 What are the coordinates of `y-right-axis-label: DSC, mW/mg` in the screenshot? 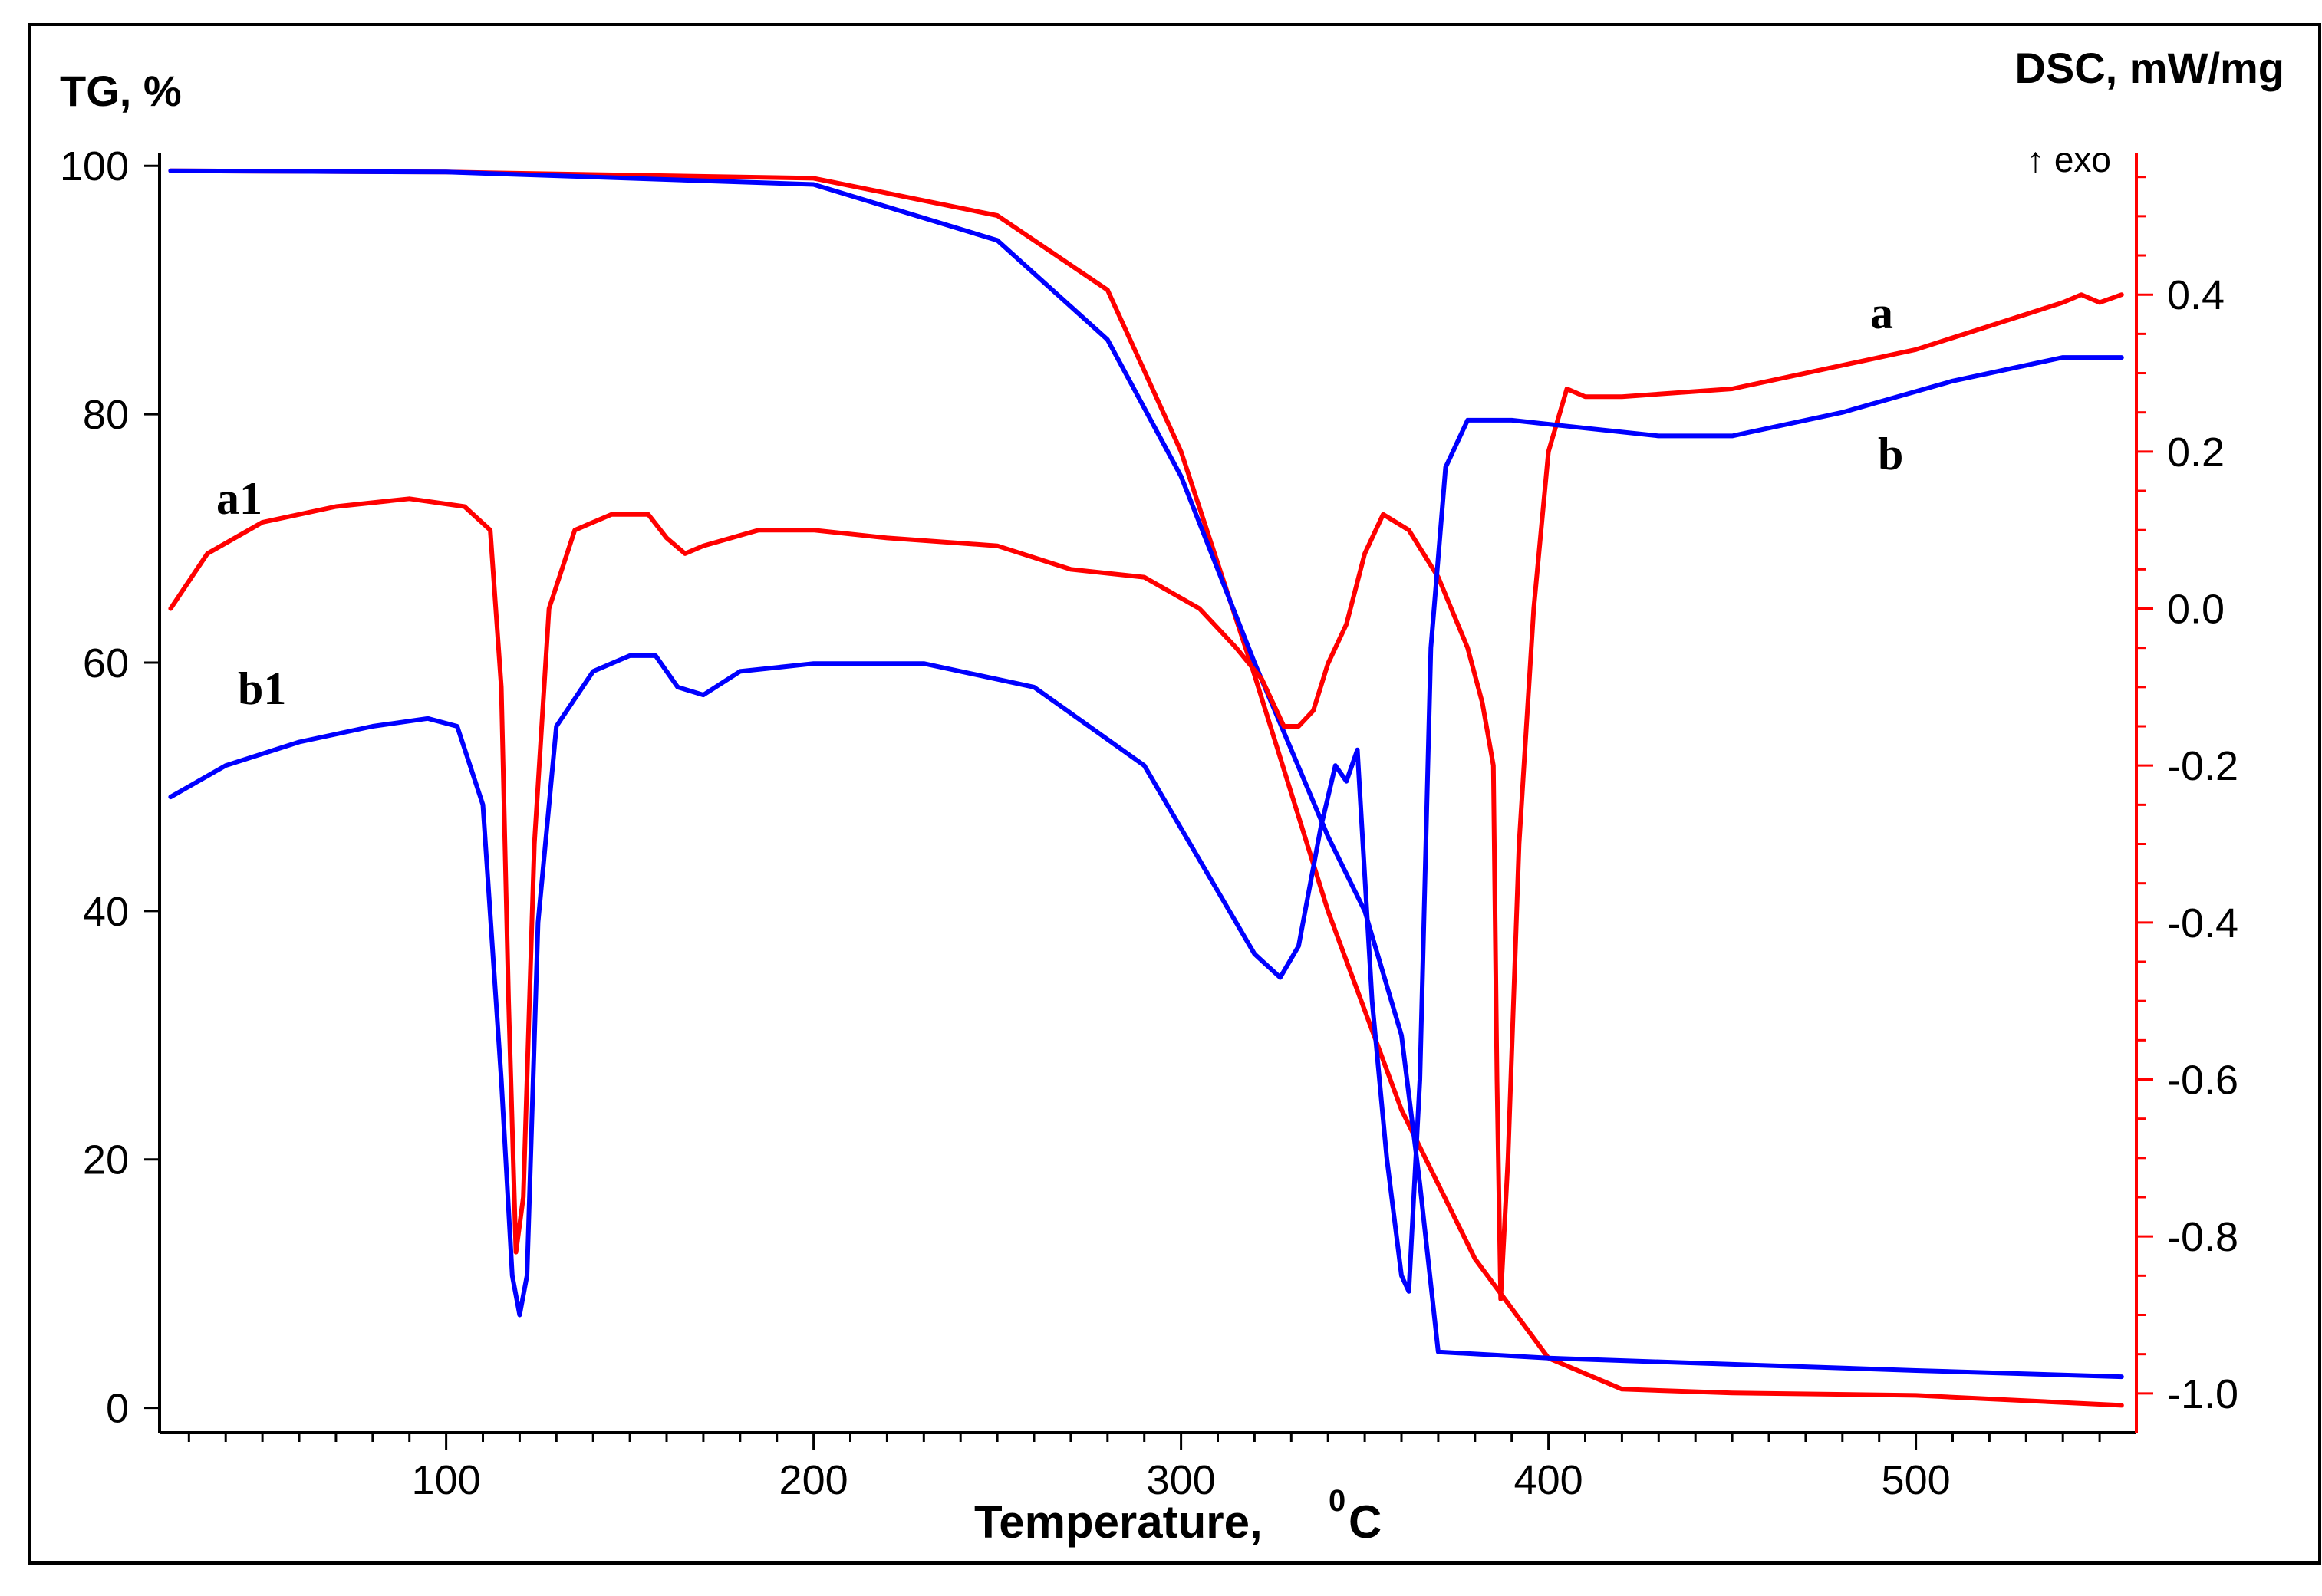 It's located at (2149, 68).